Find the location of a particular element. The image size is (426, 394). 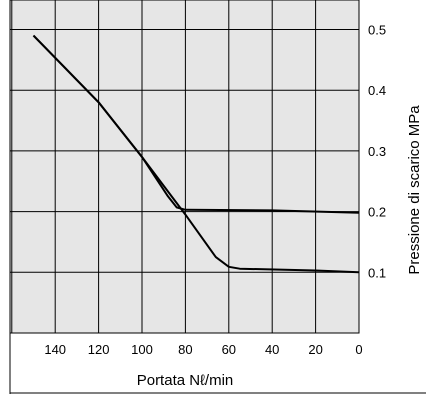

y-axis-title: Pressione di scarico MPa is located at coordinates (414, 190).